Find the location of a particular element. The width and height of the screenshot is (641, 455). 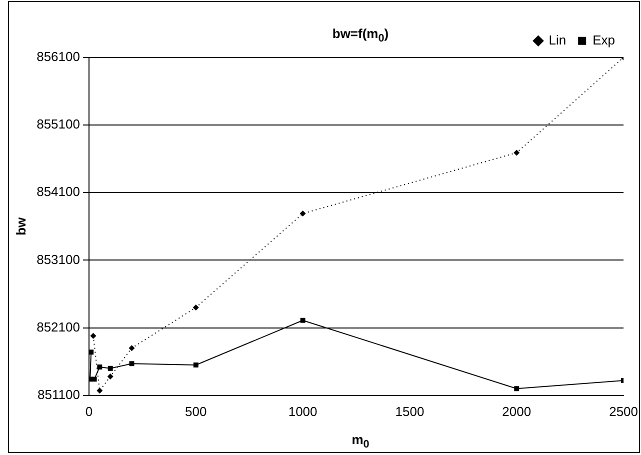

x-tick-label: 500 is located at coordinates (196, 411).